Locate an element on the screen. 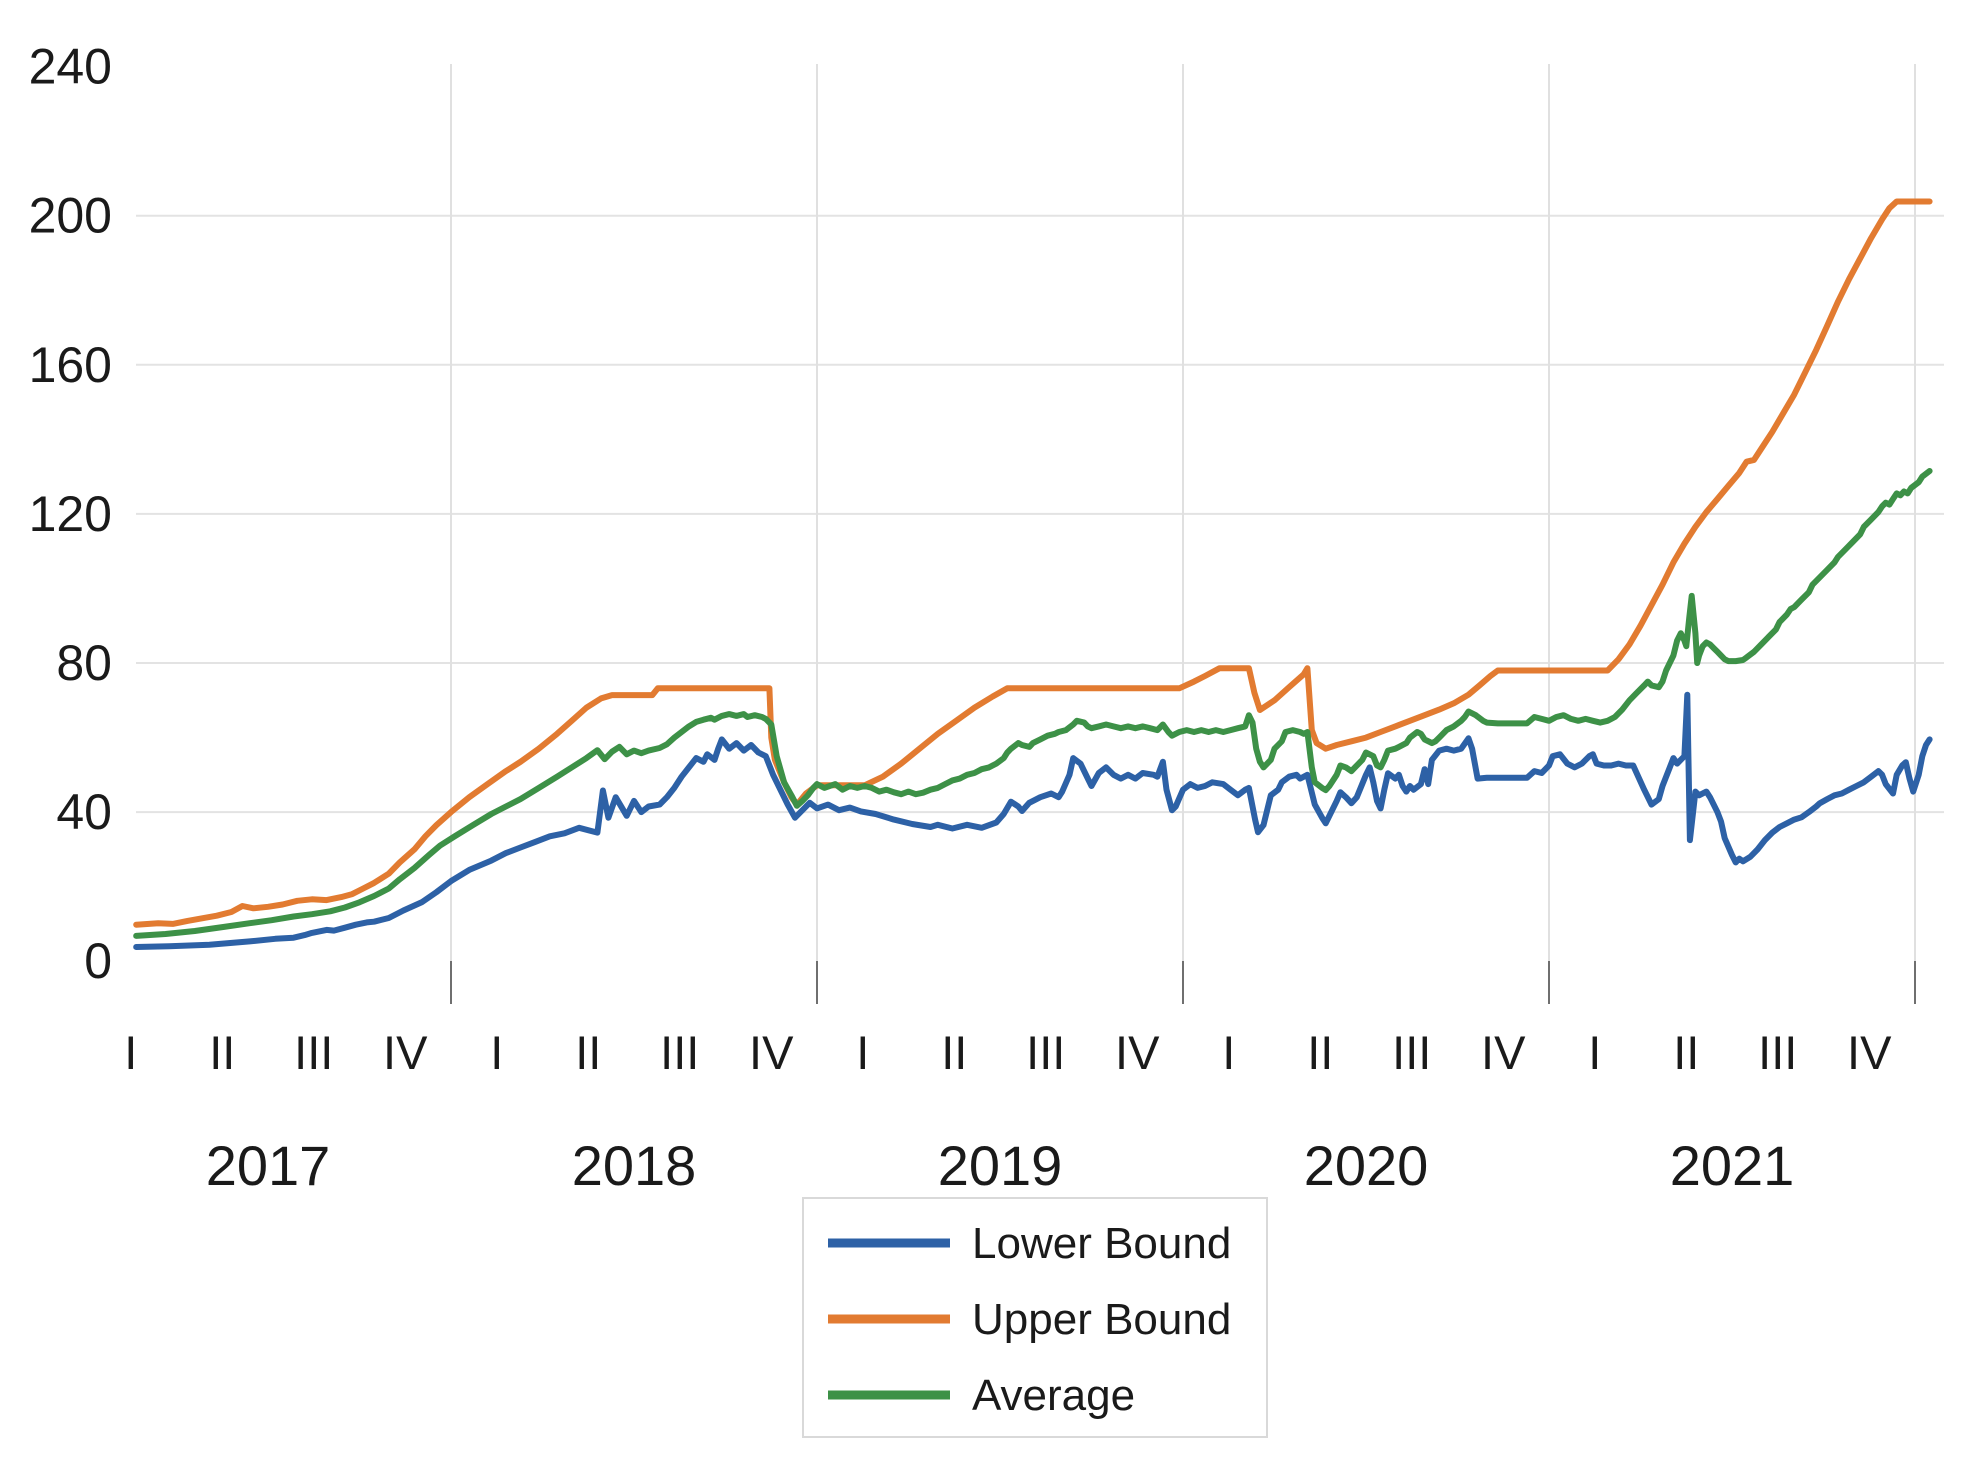  y-tick-label-80: 80 is located at coordinates (84, 663).